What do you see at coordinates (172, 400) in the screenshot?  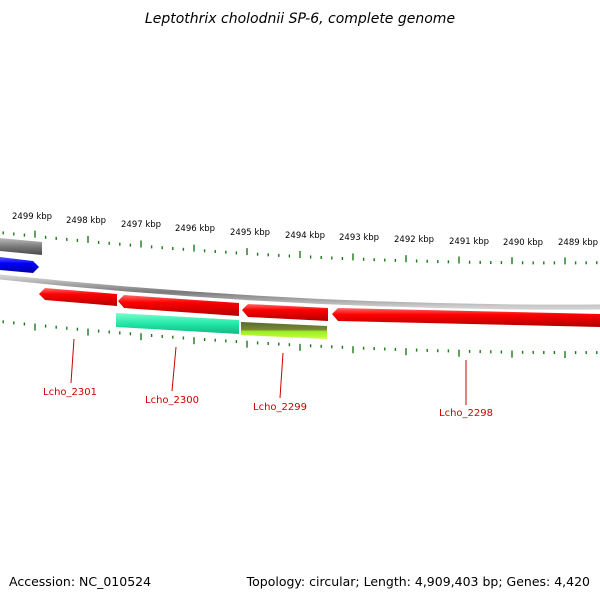 I see `gene-label: Lcho_2300` at bounding box center [172, 400].